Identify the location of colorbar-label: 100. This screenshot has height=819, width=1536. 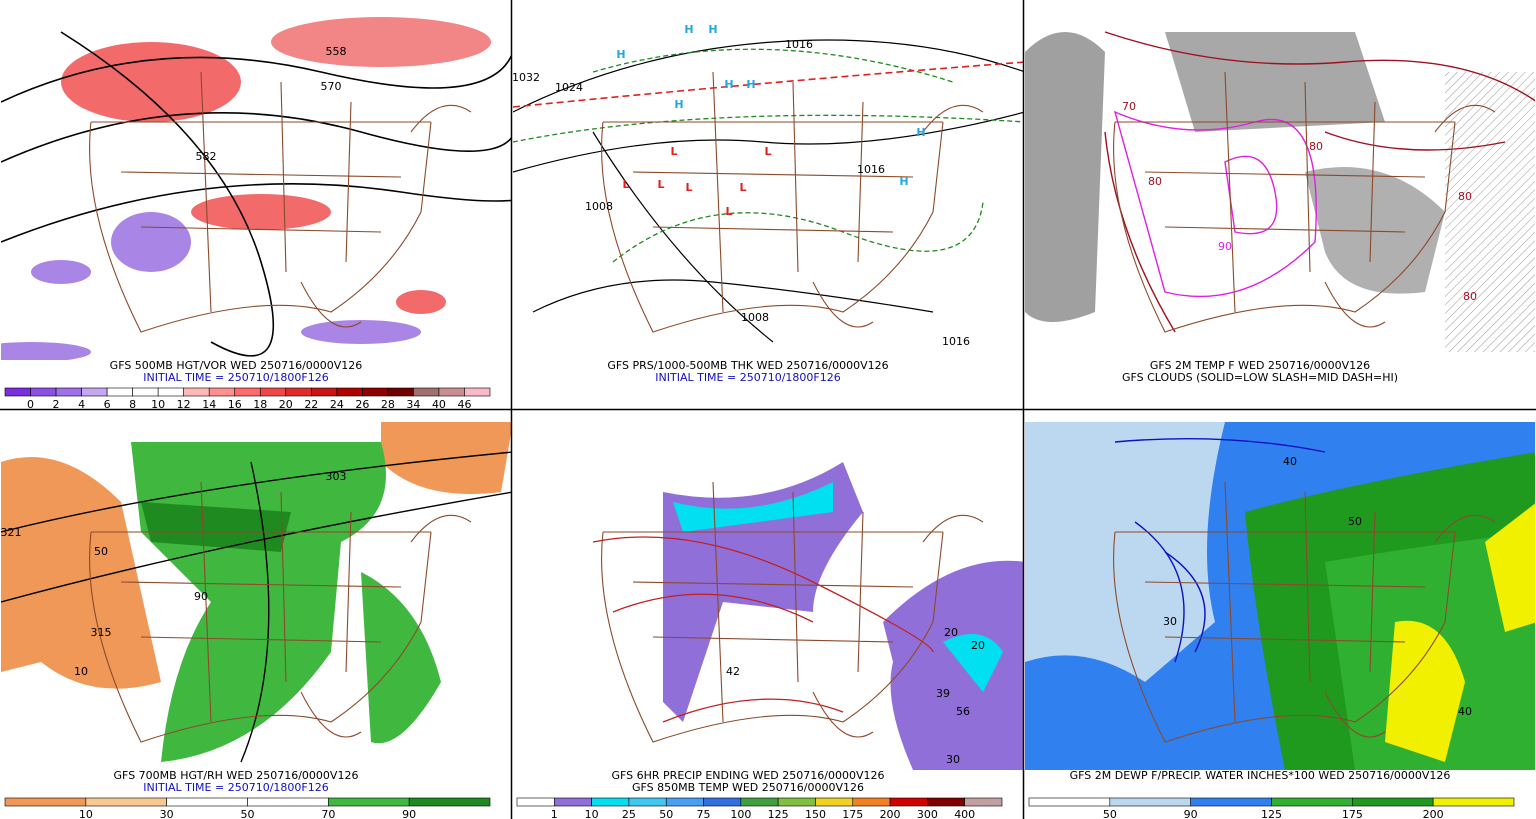
(740, 813).